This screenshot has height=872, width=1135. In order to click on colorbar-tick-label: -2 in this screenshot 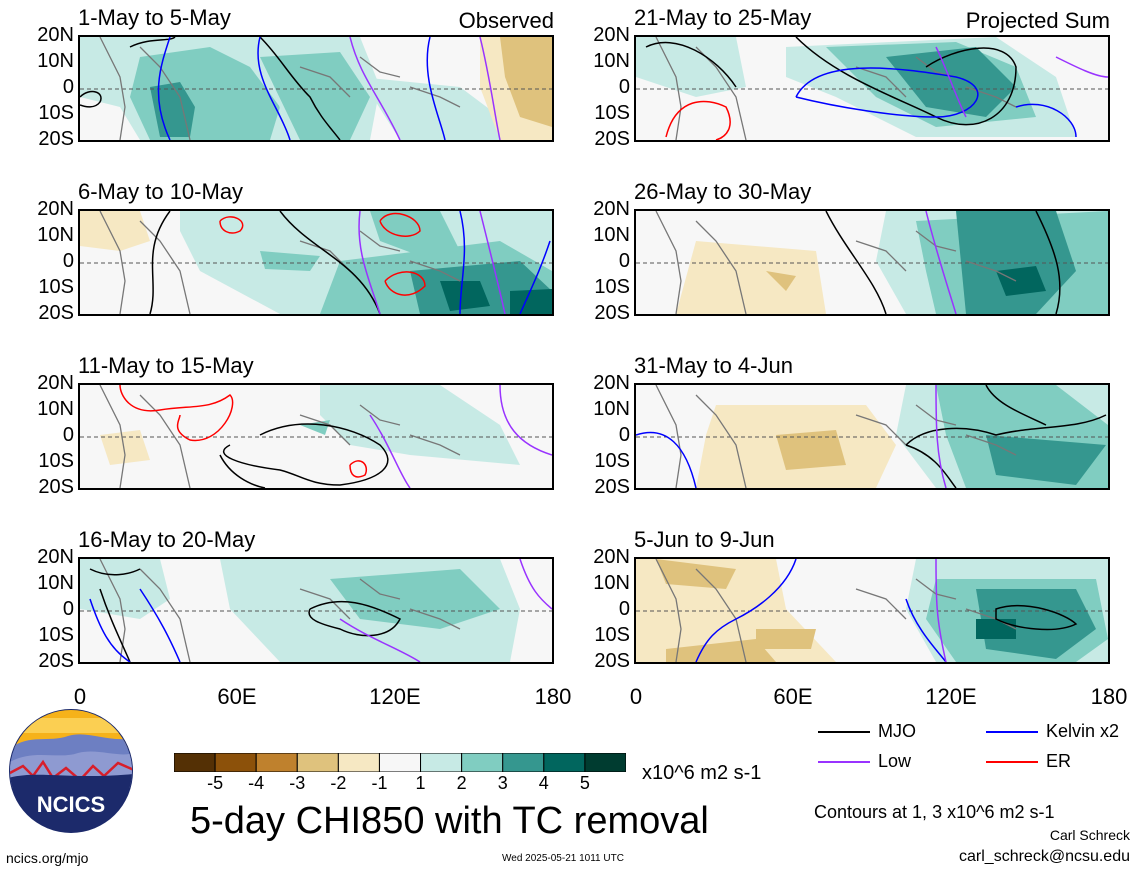, I will do `click(338, 783)`.